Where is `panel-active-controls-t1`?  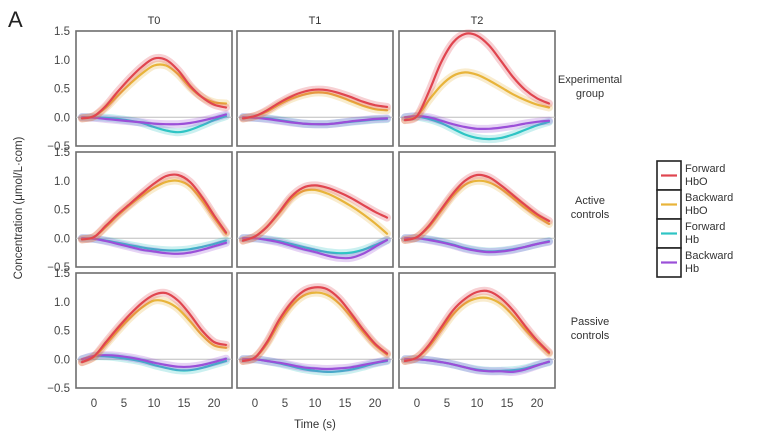
panel-active-controls-t1 is located at coordinates (315, 209).